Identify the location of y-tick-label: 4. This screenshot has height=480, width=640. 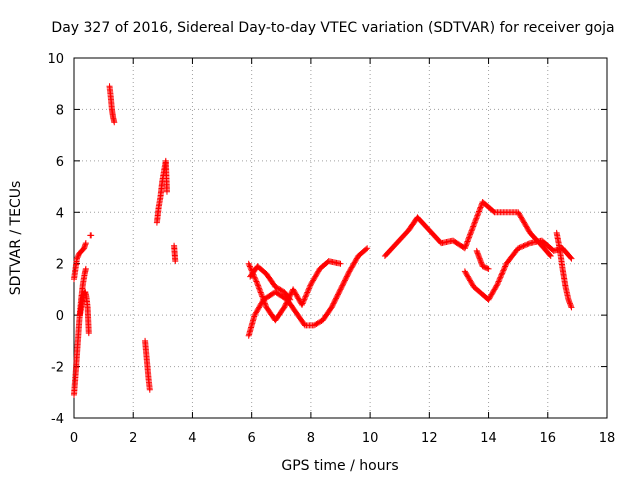
(60, 213).